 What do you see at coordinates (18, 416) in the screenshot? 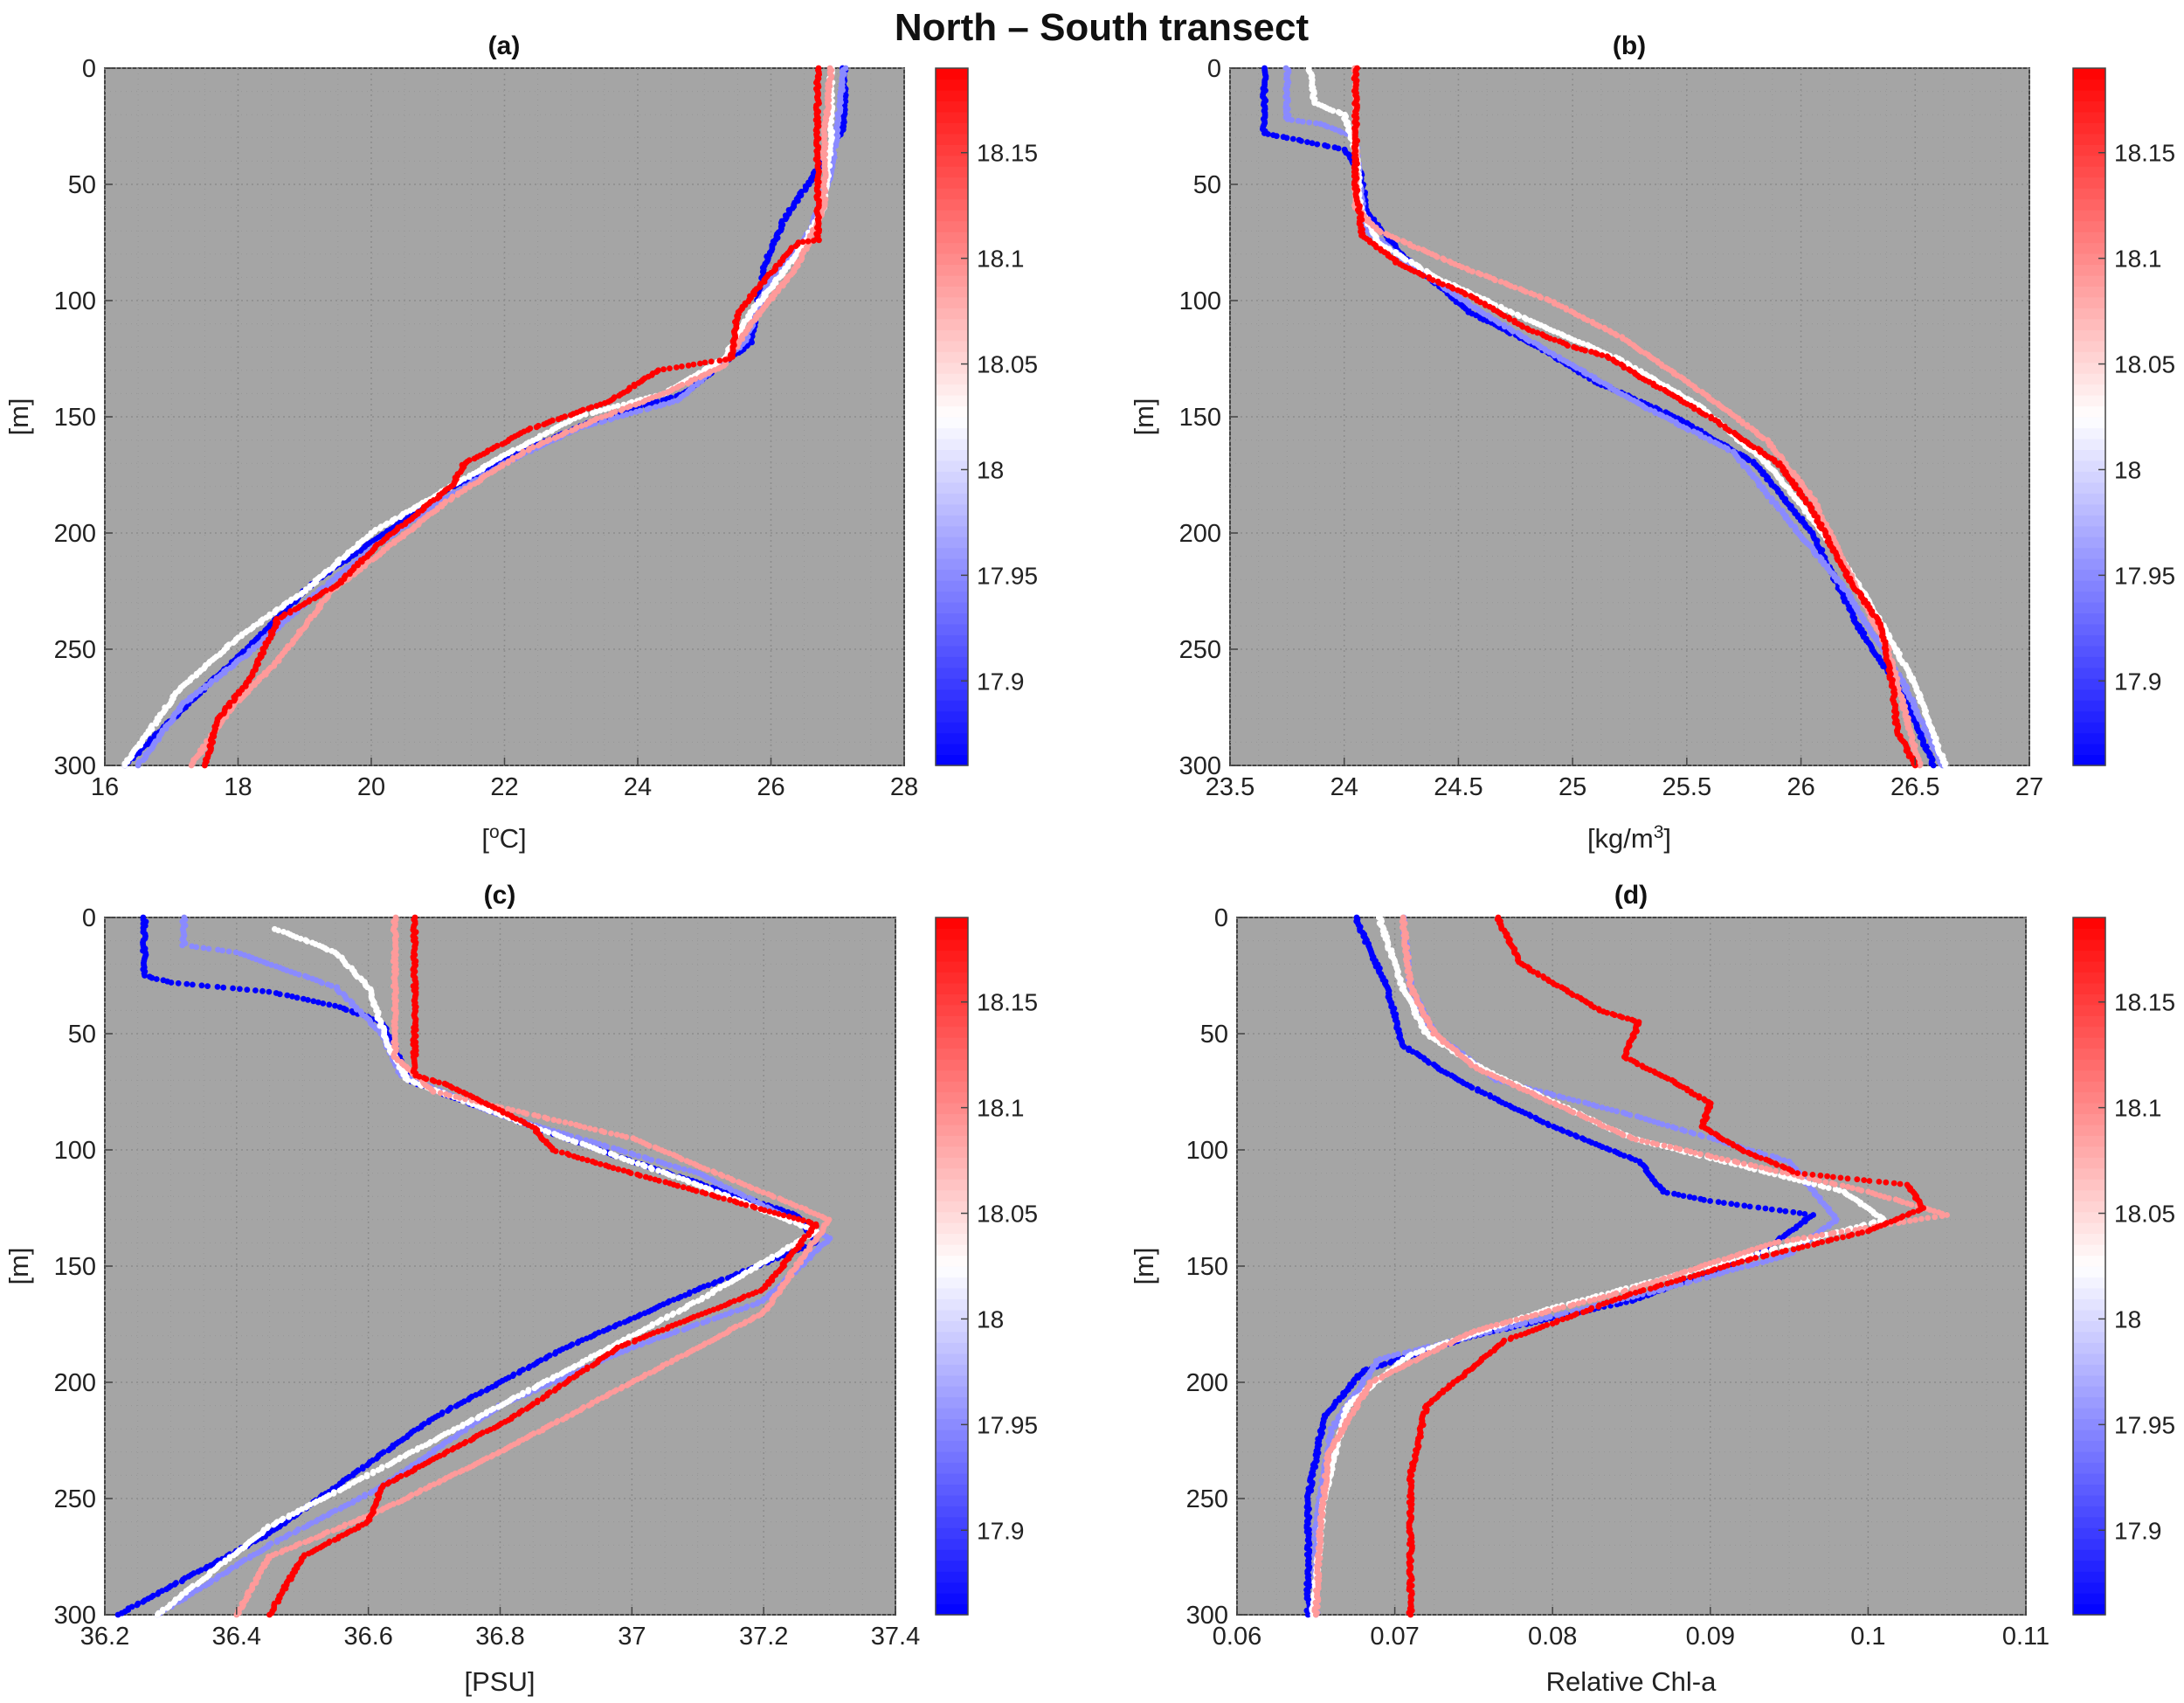
I see `panel-a-y-label: [m]` at bounding box center [18, 416].